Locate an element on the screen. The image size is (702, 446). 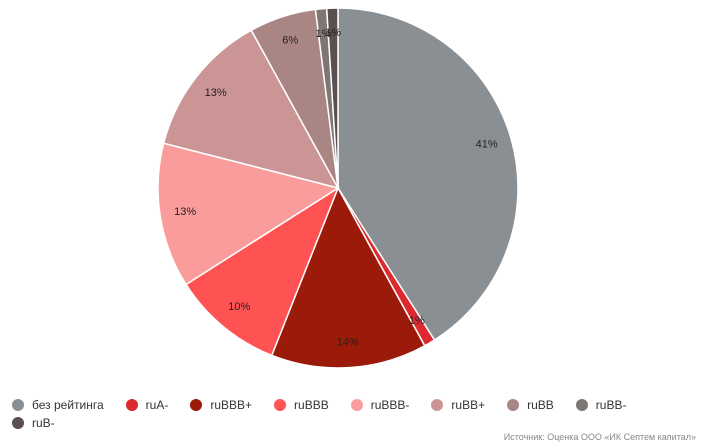
legend-item: ruBBB is located at coordinates (301, 405).